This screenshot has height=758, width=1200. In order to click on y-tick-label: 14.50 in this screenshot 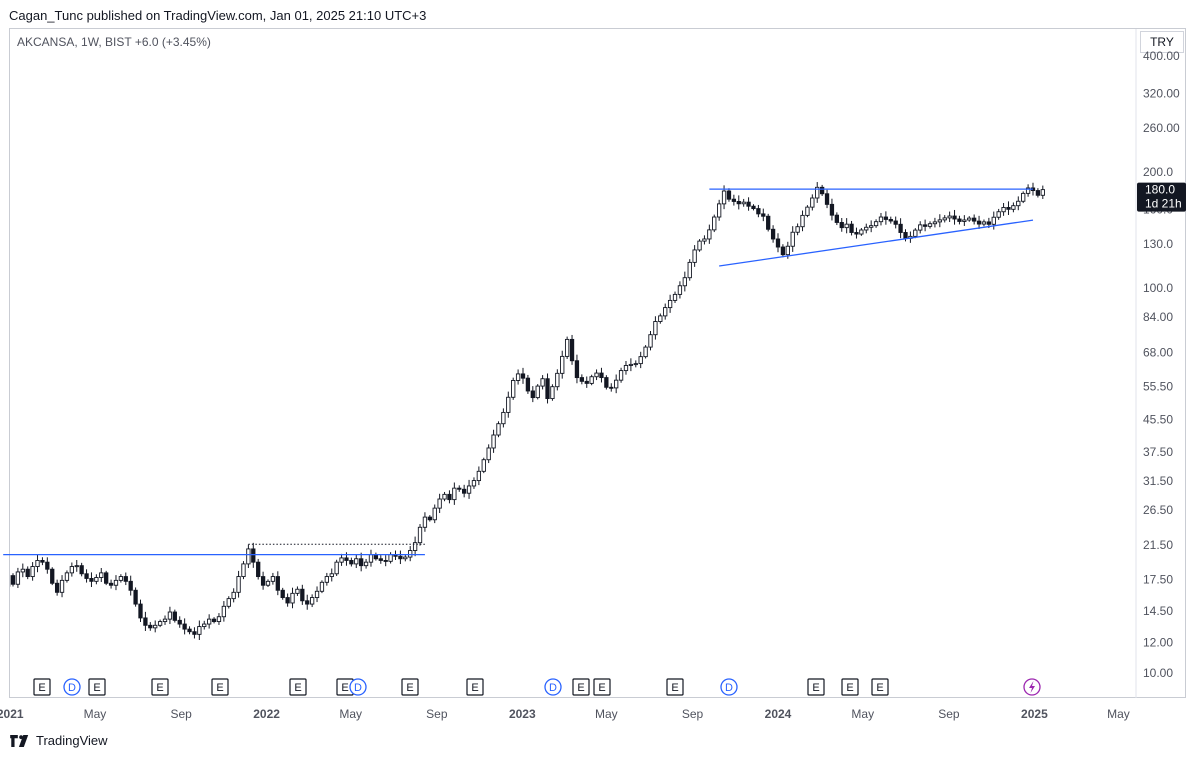, I will do `click(1158, 611)`.